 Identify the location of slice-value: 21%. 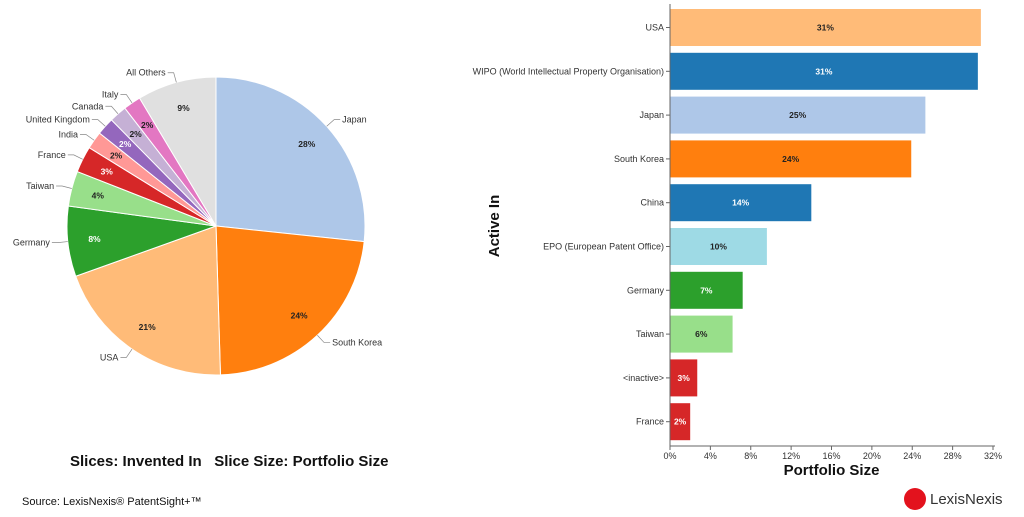
(147, 327).